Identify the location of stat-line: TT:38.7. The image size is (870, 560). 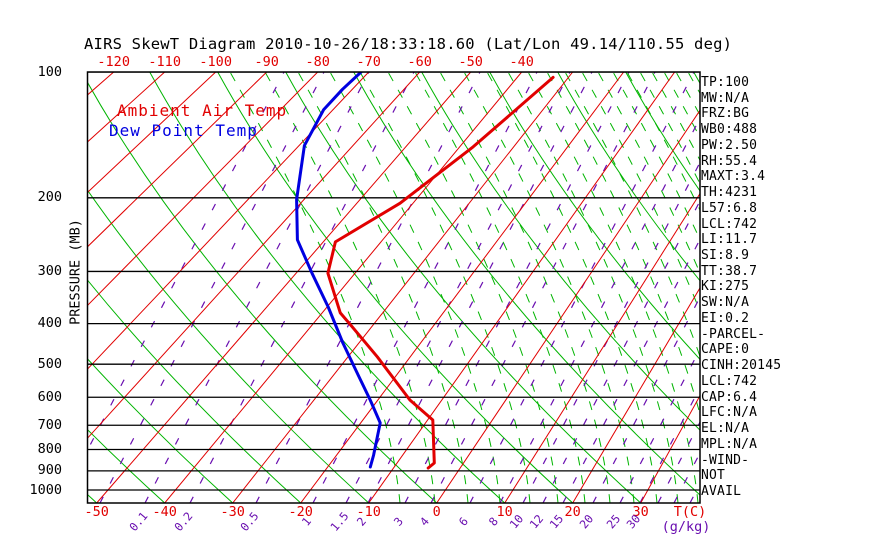
(729, 271).